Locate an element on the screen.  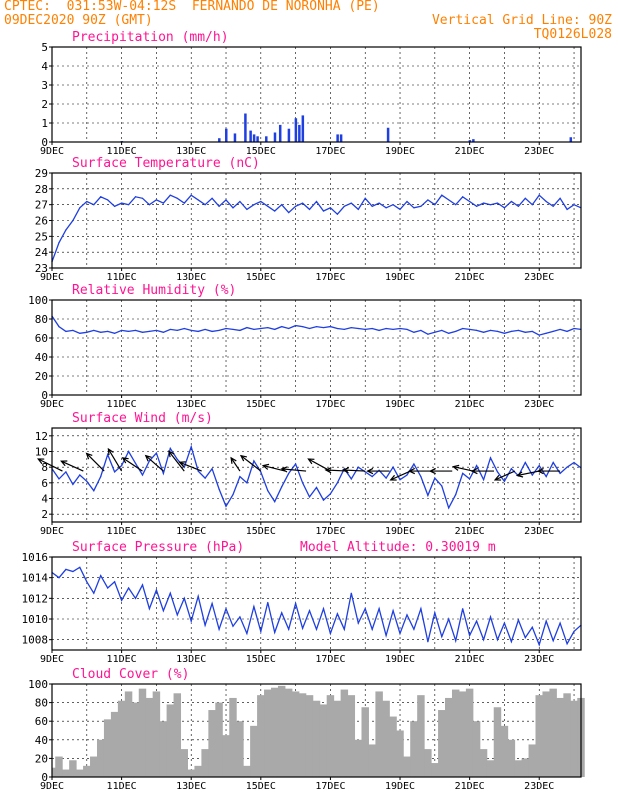
pressure-xtick-label: 9DEC is located at coordinates (52, 659).